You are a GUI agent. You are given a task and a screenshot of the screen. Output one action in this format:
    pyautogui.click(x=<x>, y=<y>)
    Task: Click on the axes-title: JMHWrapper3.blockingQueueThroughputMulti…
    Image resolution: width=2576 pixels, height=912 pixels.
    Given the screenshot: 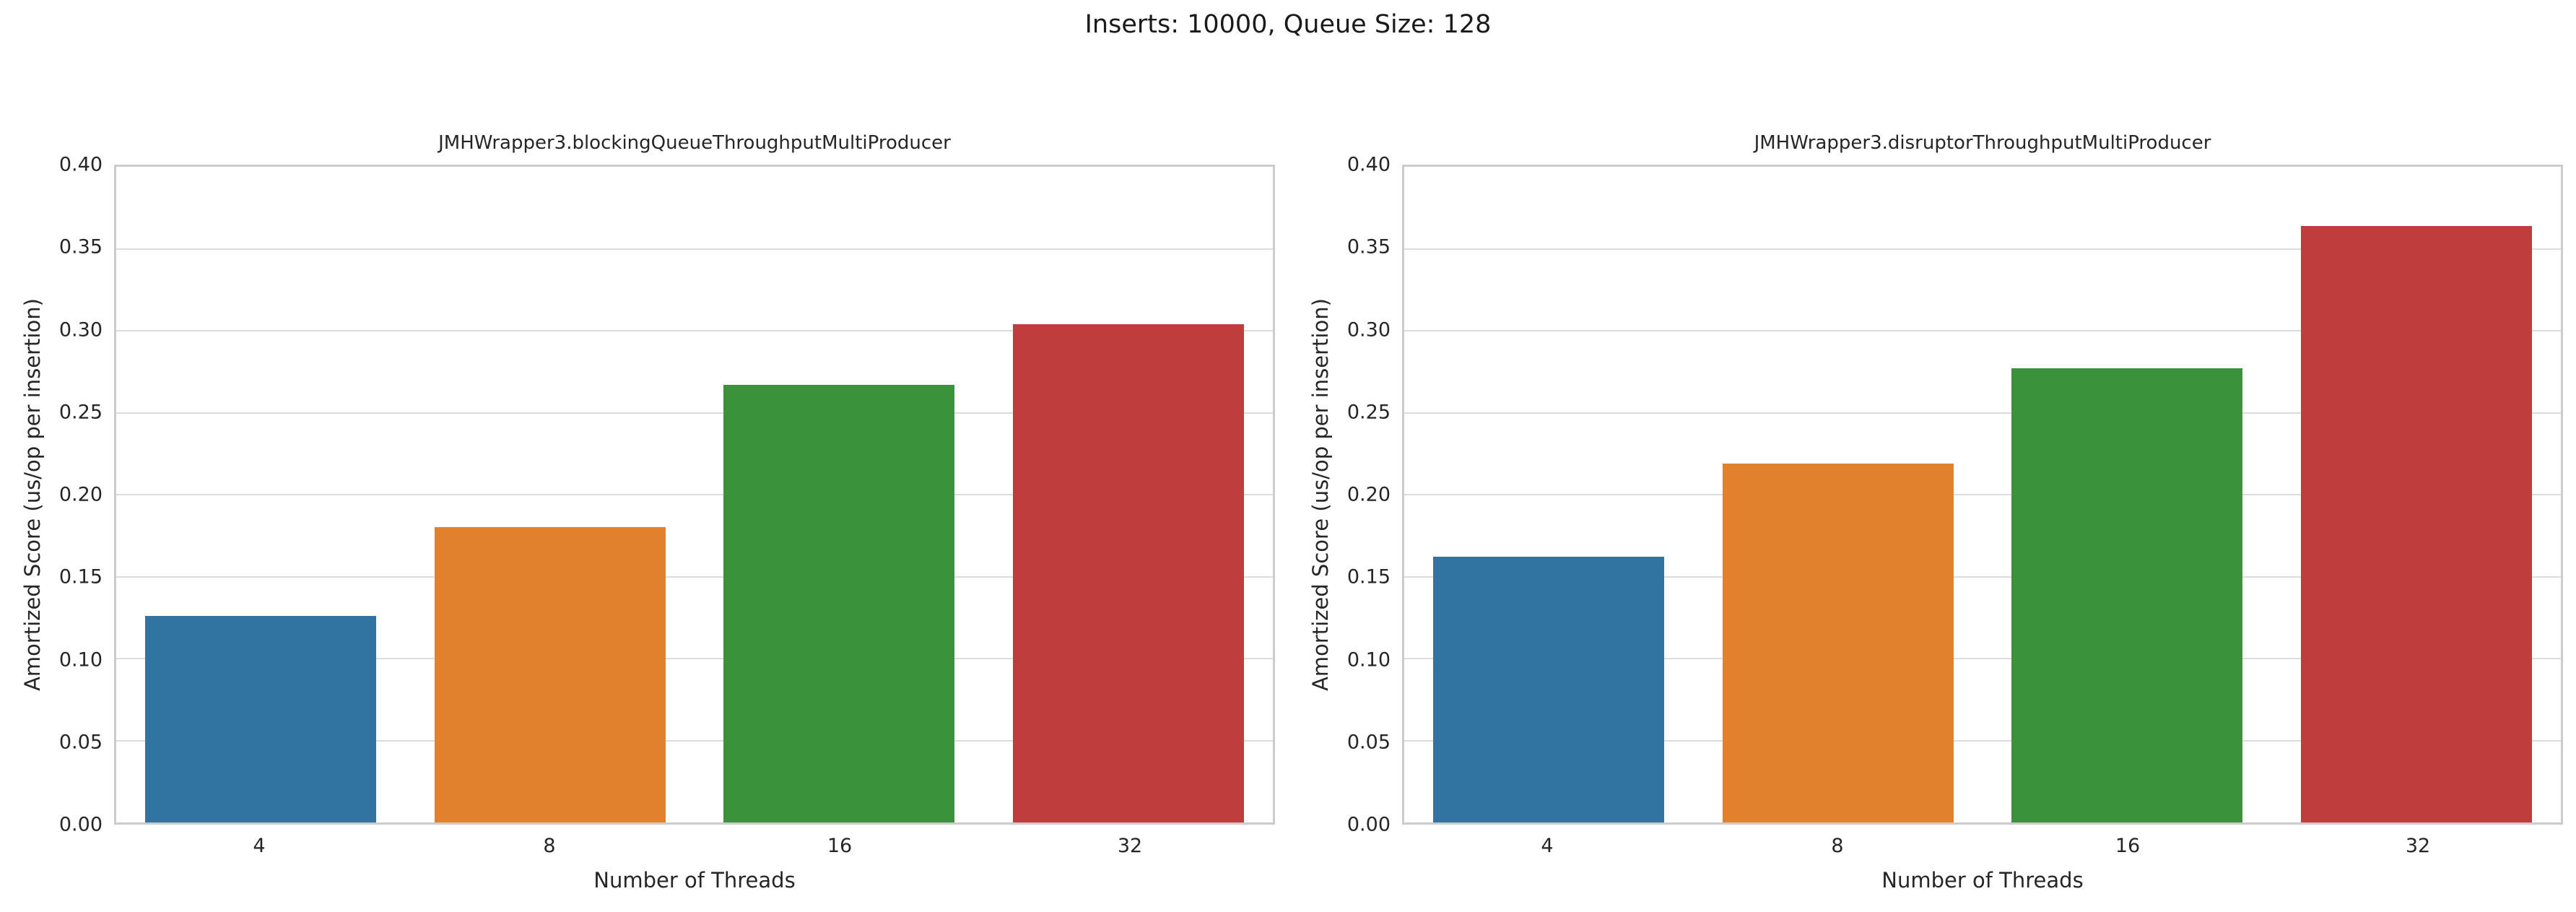 What is the action you would take?
    pyautogui.click(x=694, y=143)
    